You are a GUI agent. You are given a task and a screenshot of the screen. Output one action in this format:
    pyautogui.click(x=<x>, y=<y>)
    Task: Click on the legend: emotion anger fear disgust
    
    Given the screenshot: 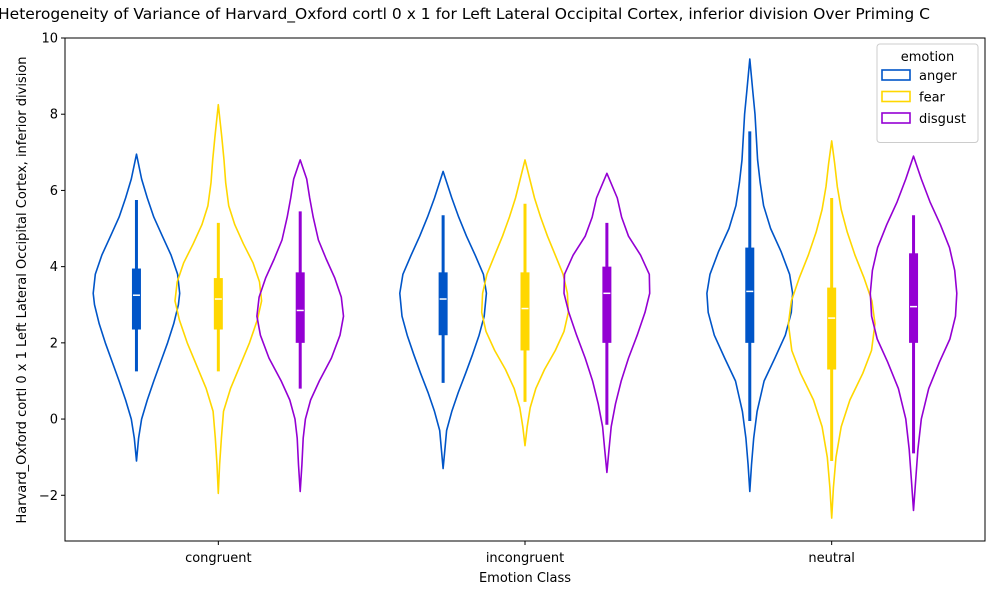 What is the action you would take?
    pyautogui.click(x=927, y=93)
    